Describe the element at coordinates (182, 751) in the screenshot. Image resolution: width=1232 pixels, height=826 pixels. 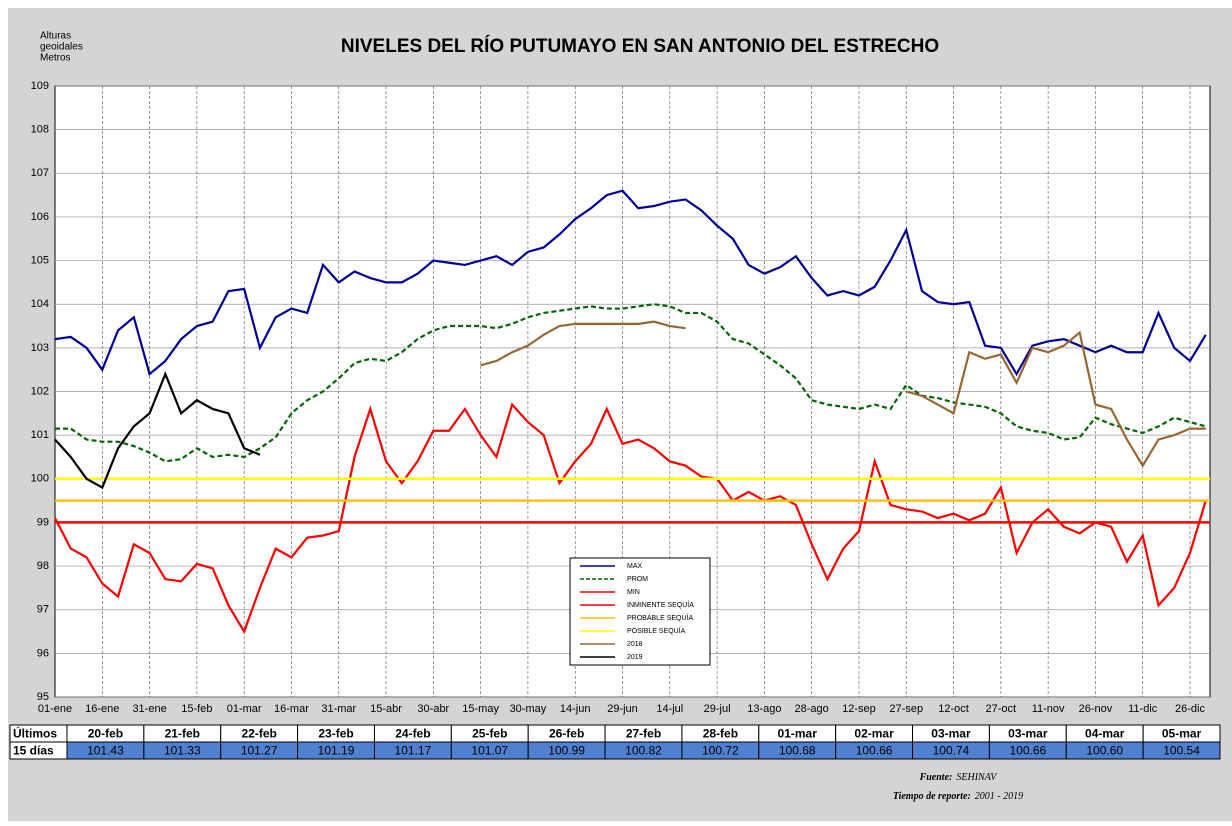
I see `table-text: 101.33` at that location.